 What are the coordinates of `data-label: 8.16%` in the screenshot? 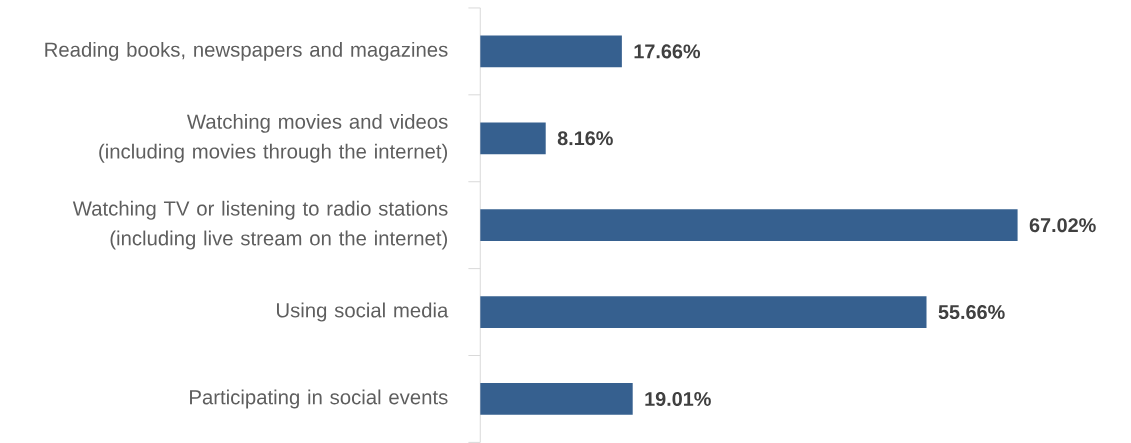 It's located at (585, 138).